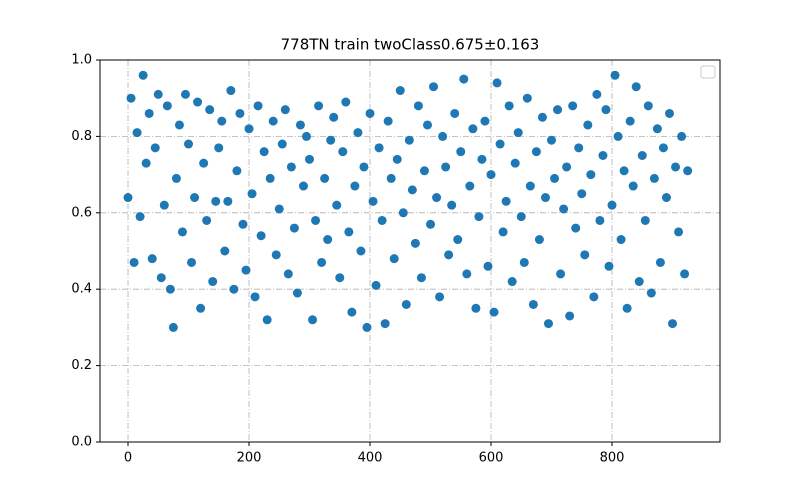 This screenshot has height=497, width=800. Describe the element at coordinates (128, 458) in the screenshot. I see `x-tick-label: 0` at that location.